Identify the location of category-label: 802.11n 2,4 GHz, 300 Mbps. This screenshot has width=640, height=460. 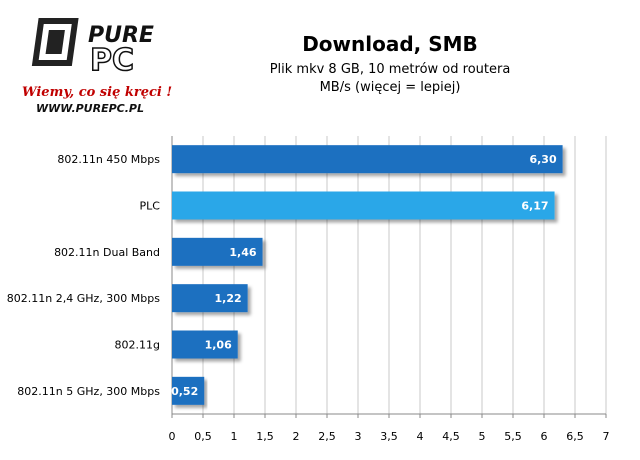
(83, 298).